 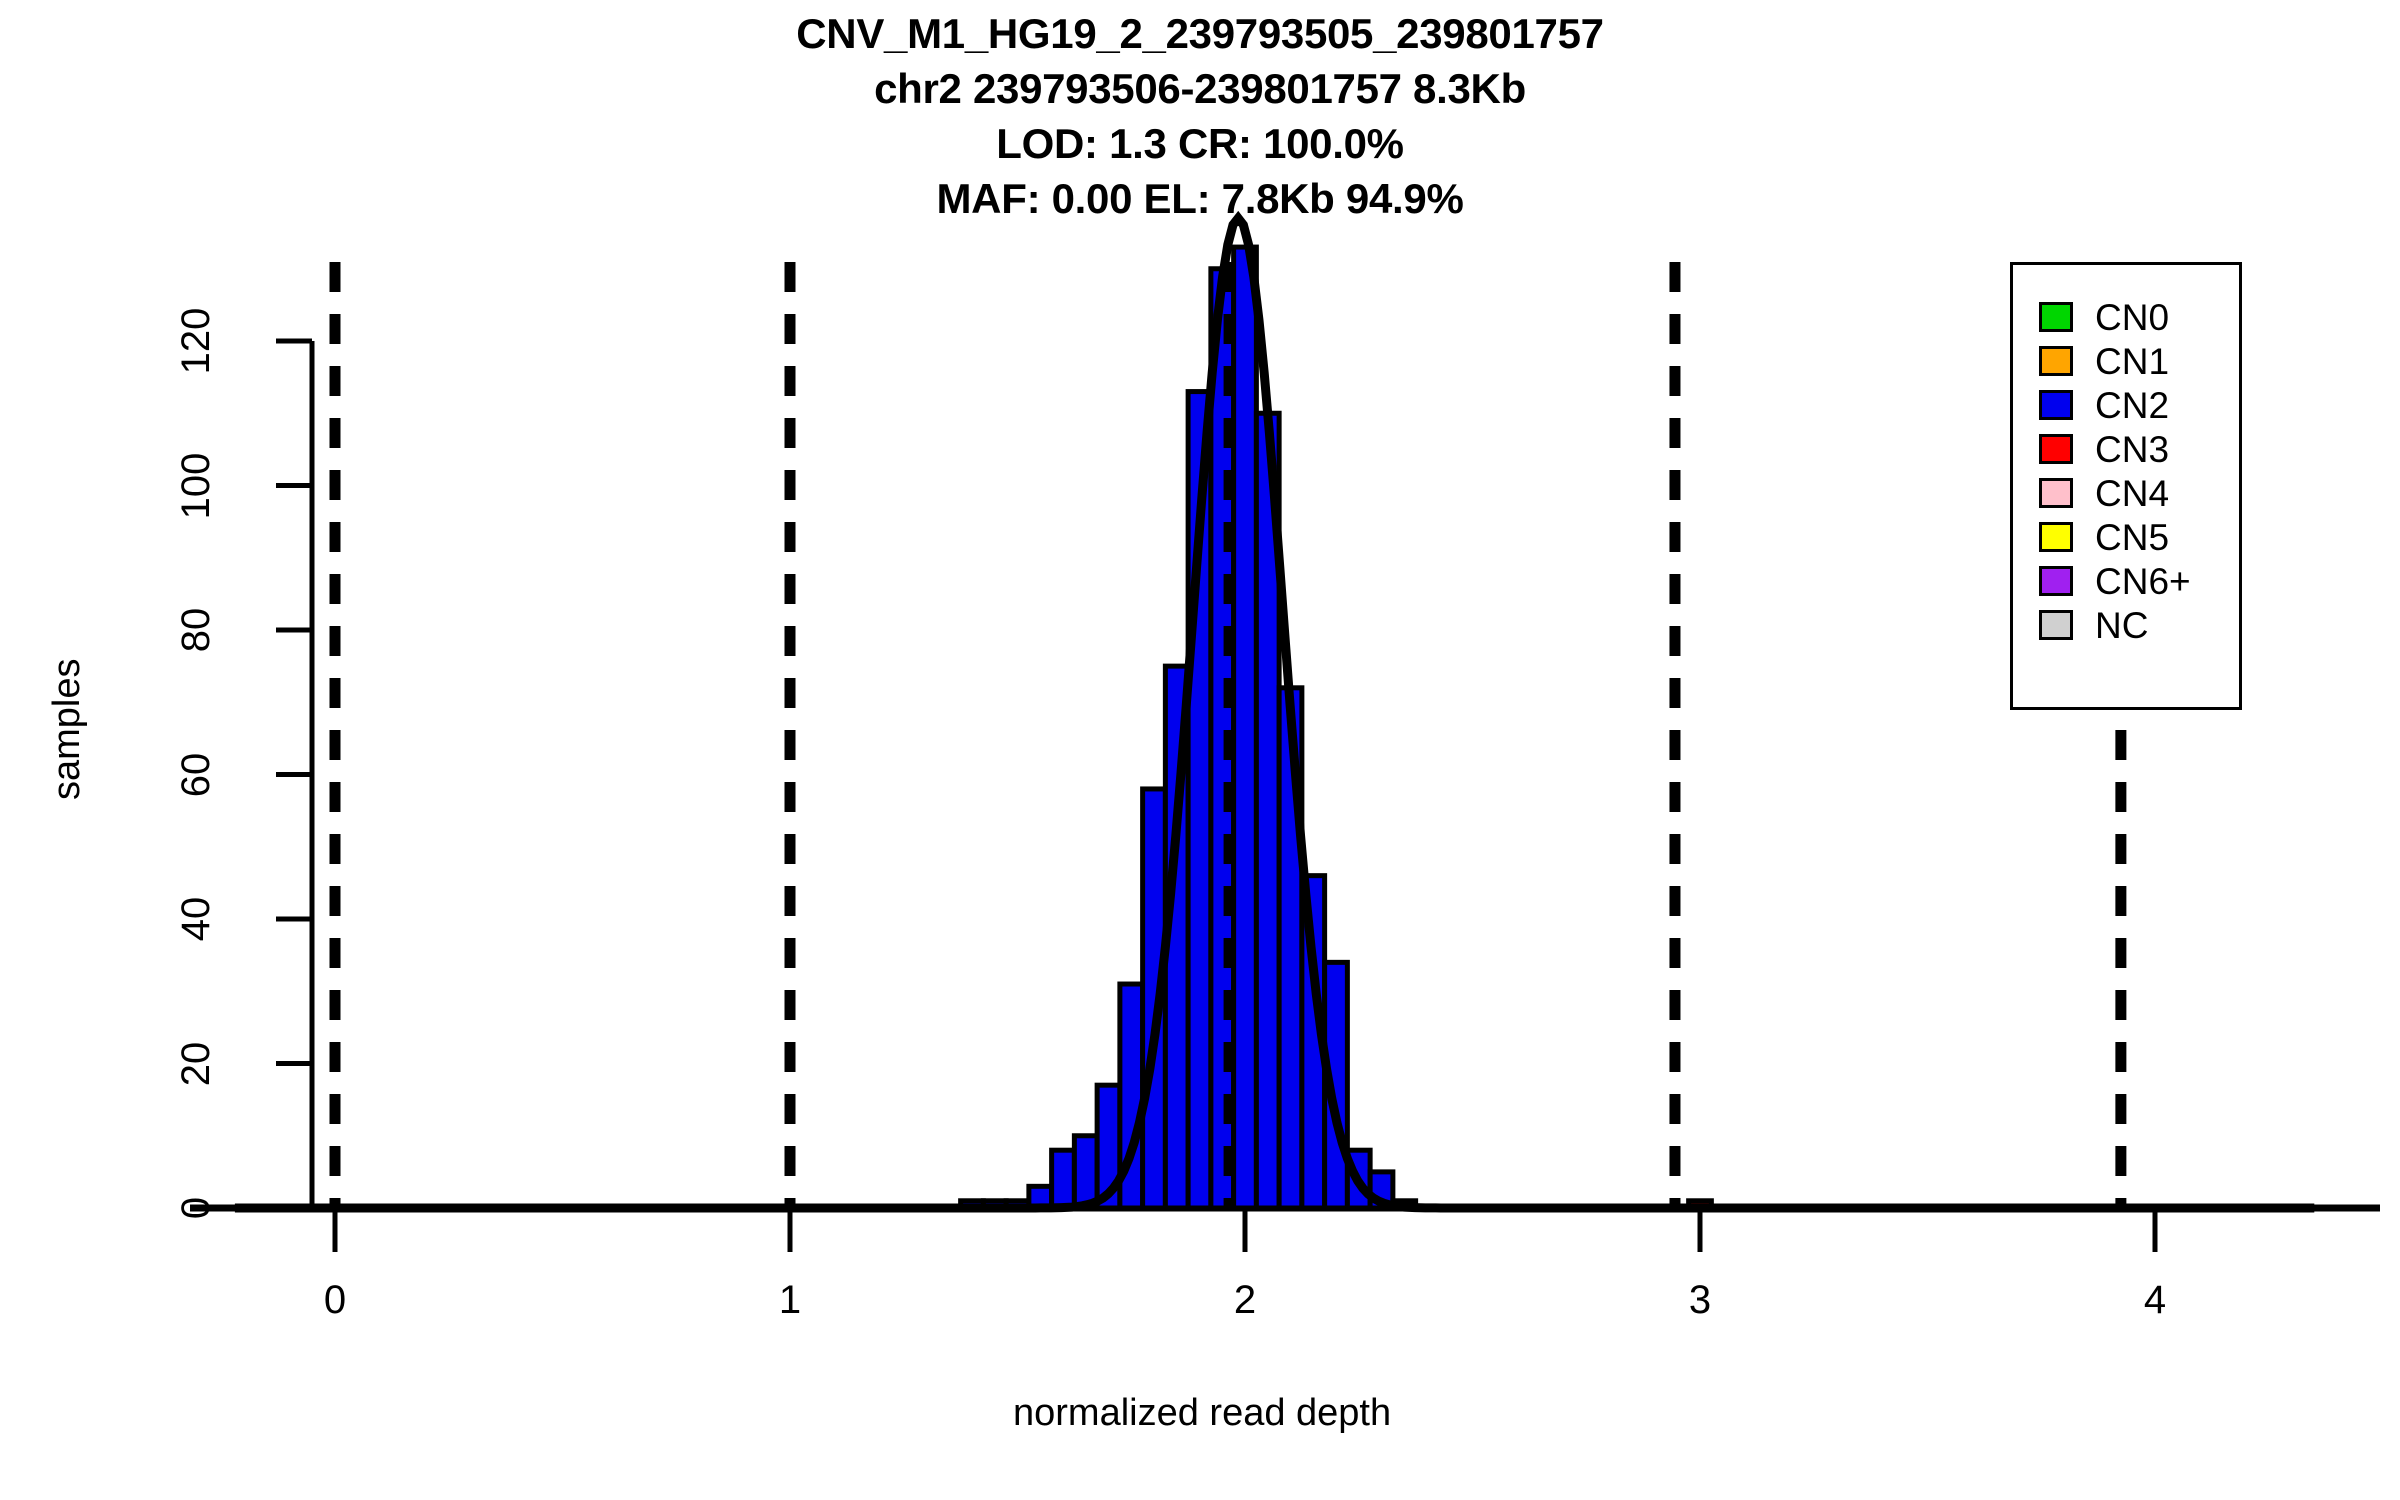 I want to click on legend-item-cn6plus: CN6+, so click(x=2126, y=581).